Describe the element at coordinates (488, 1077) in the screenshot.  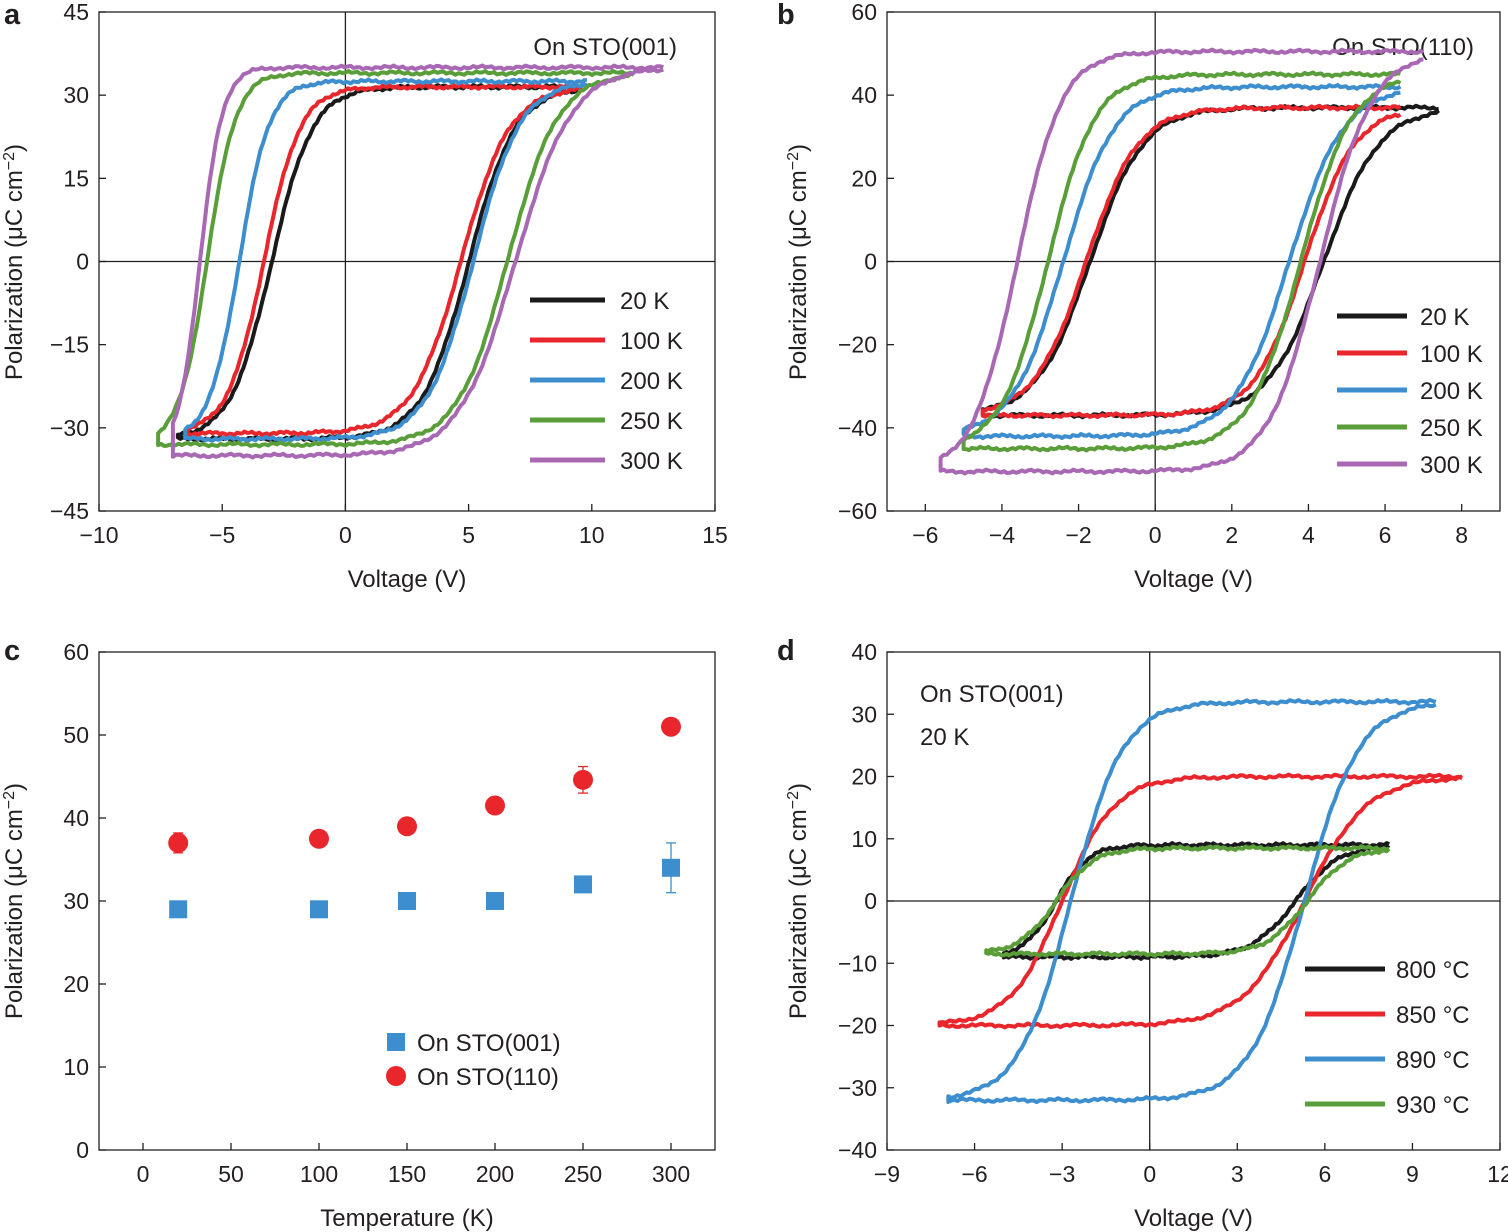
I see `legend-label: On STO(110)` at that location.